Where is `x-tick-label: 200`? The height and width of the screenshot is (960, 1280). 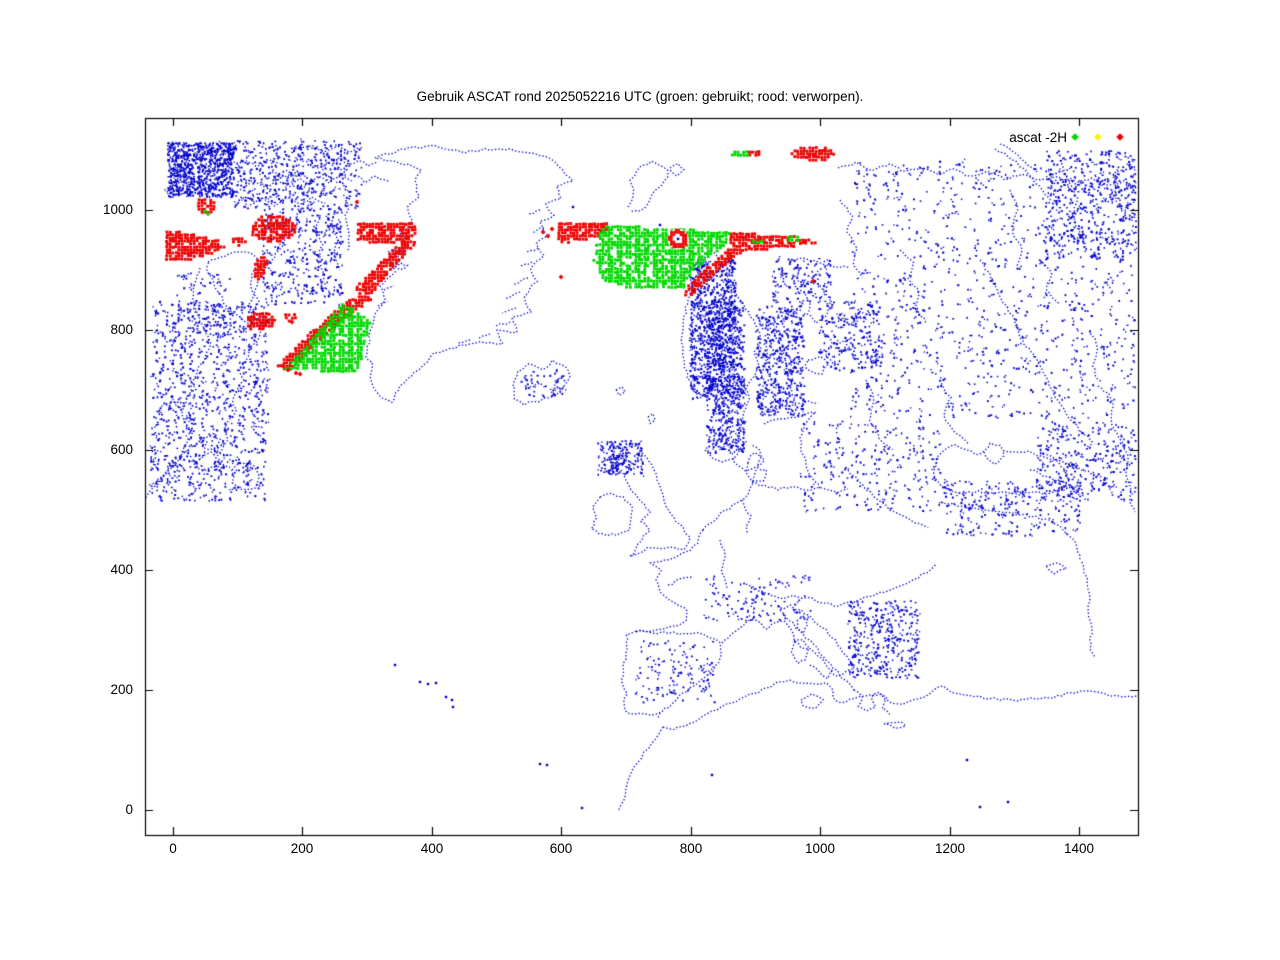
x-tick-label: 200 is located at coordinates (302, 848).